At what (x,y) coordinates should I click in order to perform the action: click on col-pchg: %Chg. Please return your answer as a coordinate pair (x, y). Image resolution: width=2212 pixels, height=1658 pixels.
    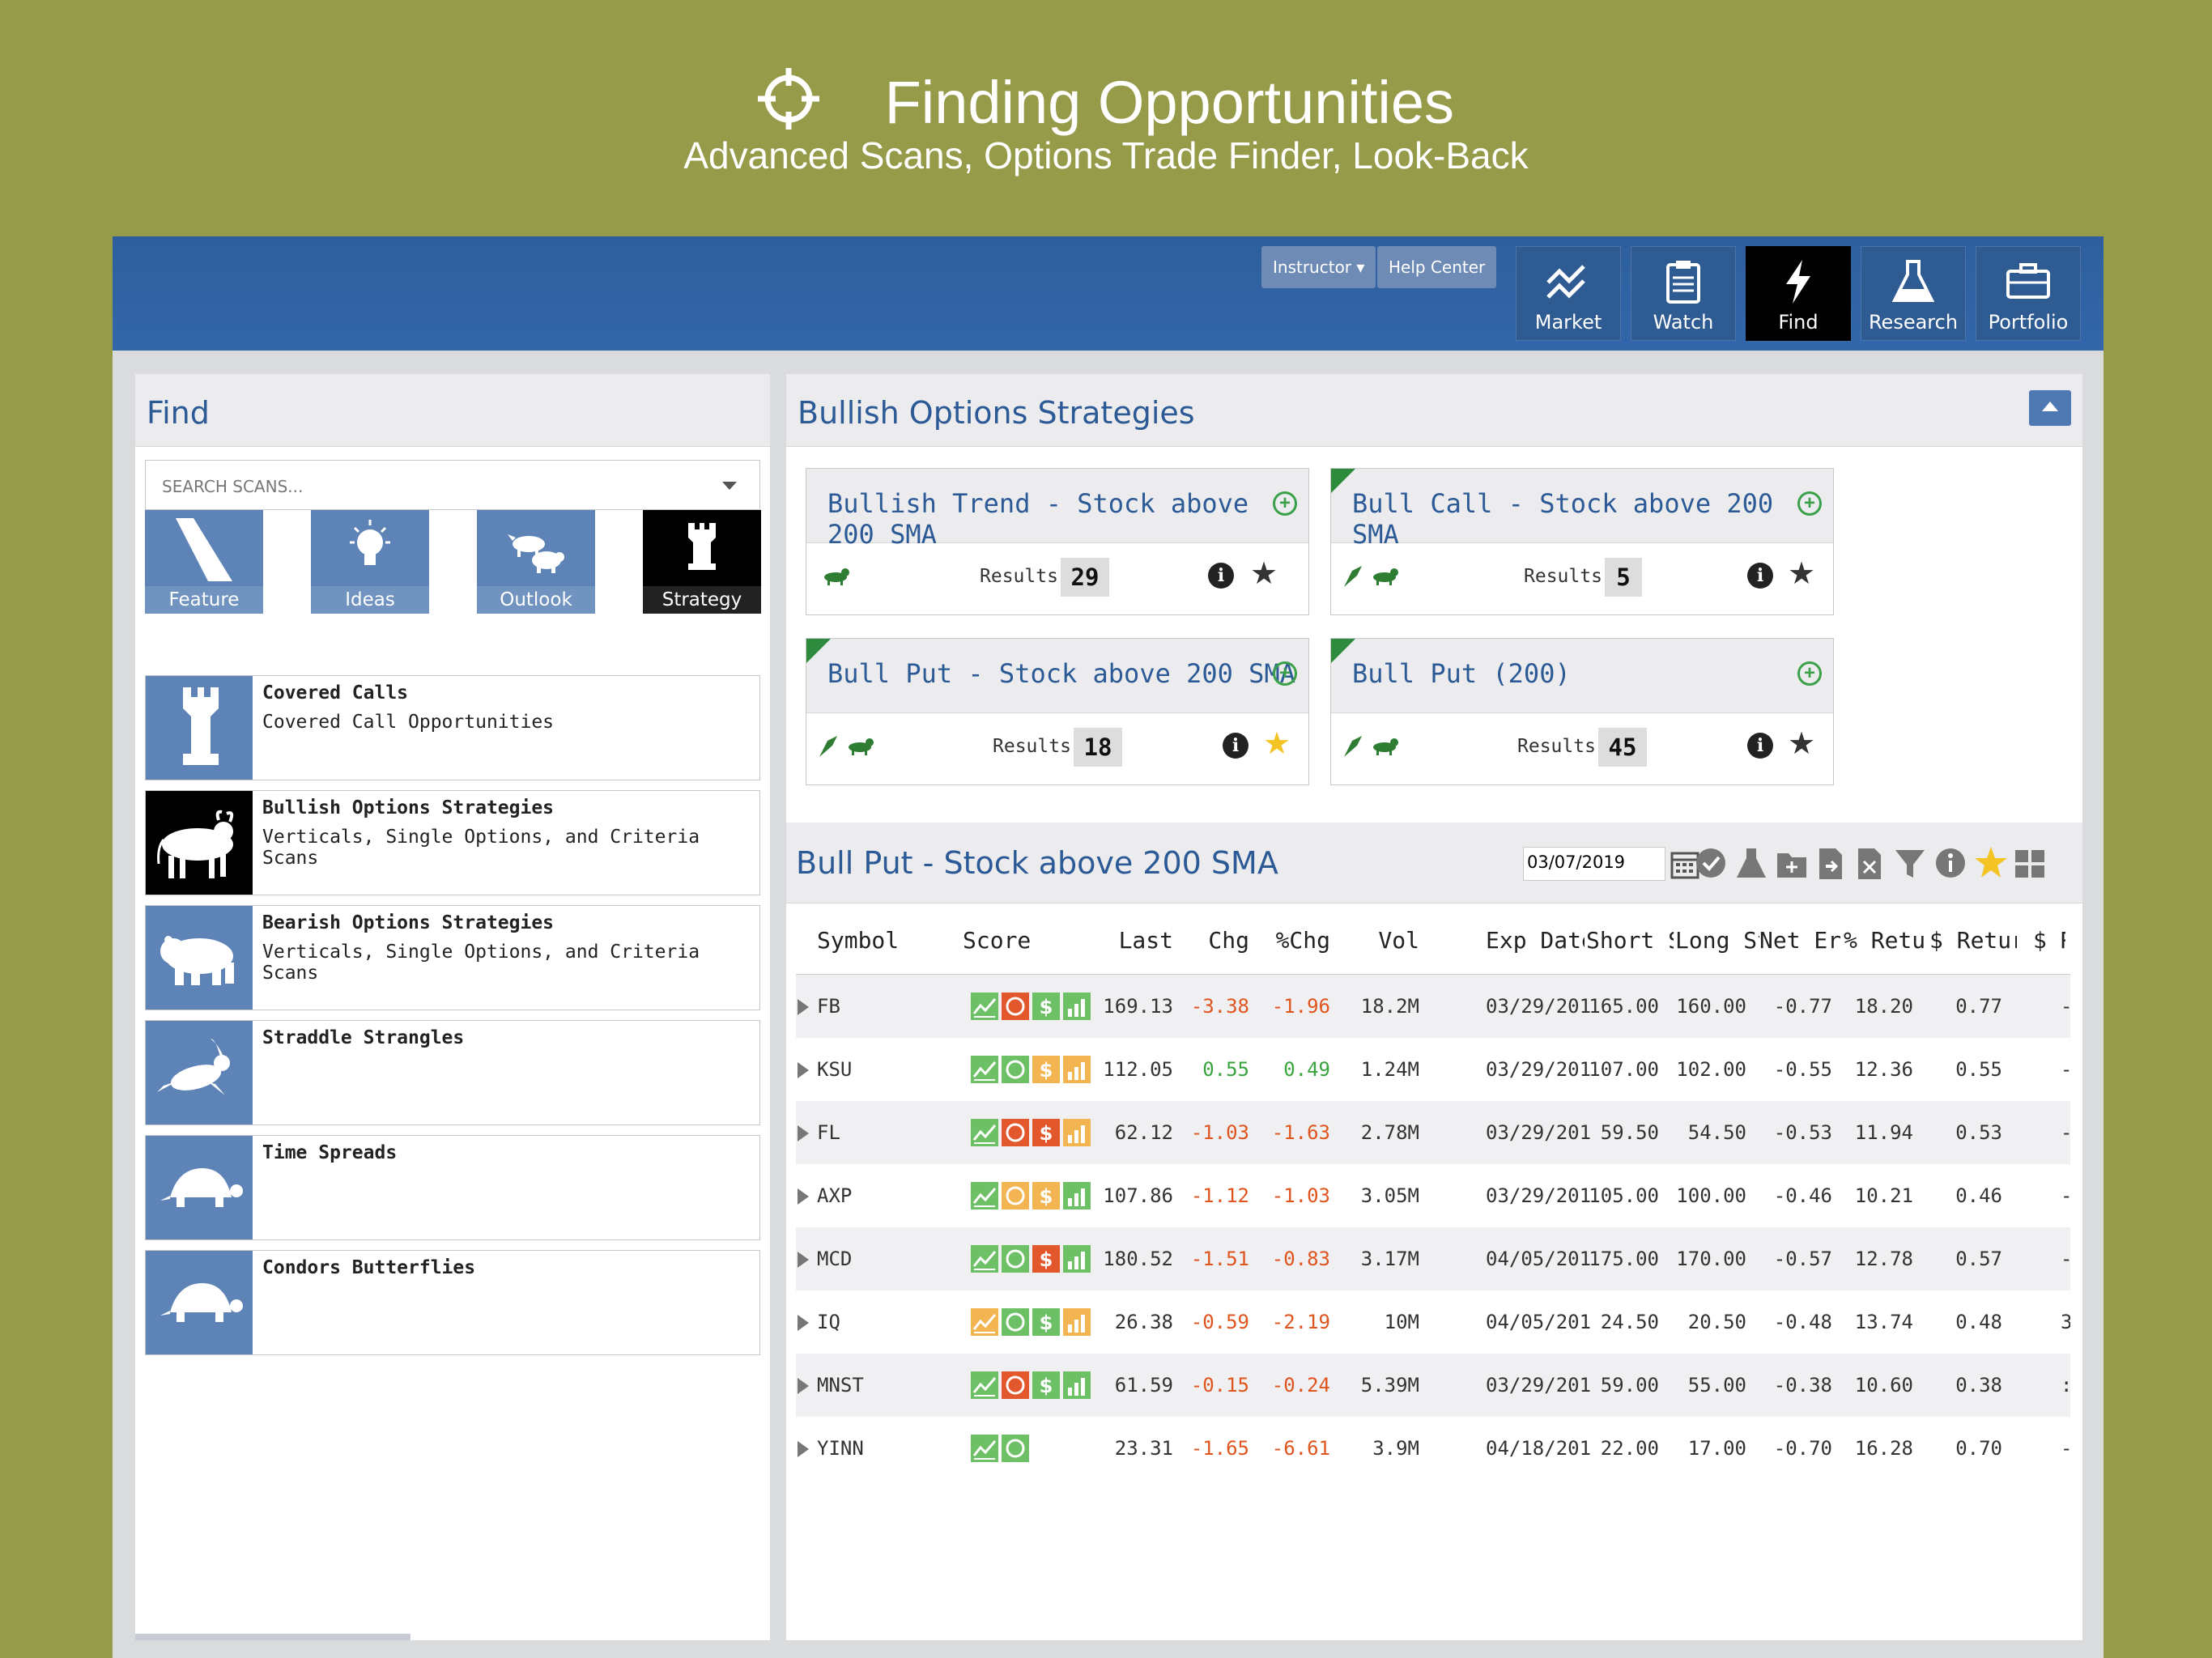
    Looking at the image, I should click on (1303, 940).